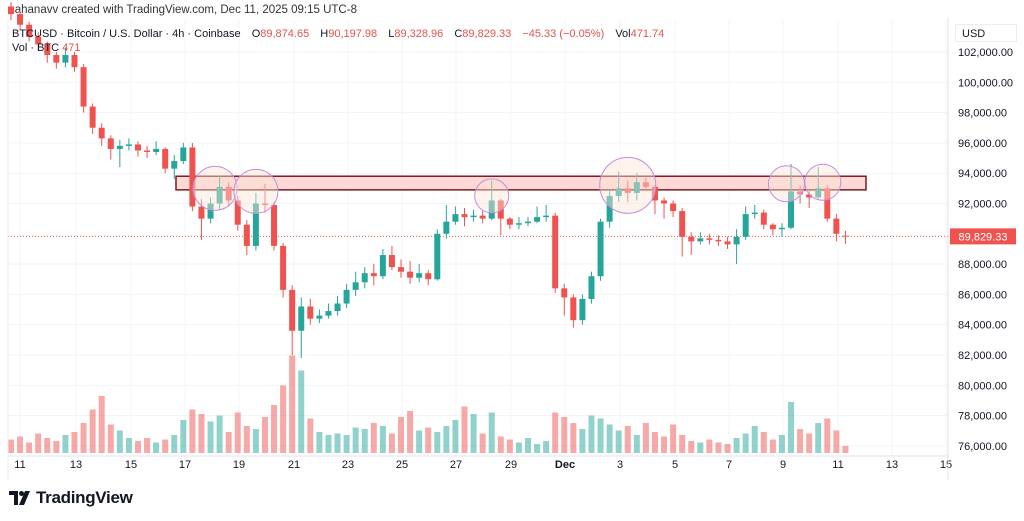 This screenshot has height=521, width=1024. Describe the element at coordinates (84, 497) in the screenshot. I see `brand-name: TradingView` at that location.